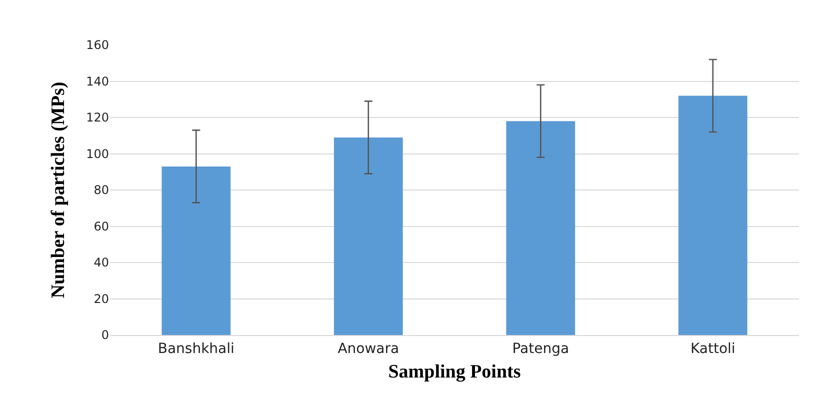  What do you see at coordinates (97, 117) in the screenshot?
I see `y-tick-label: 120` at bounding box center [97, 117].